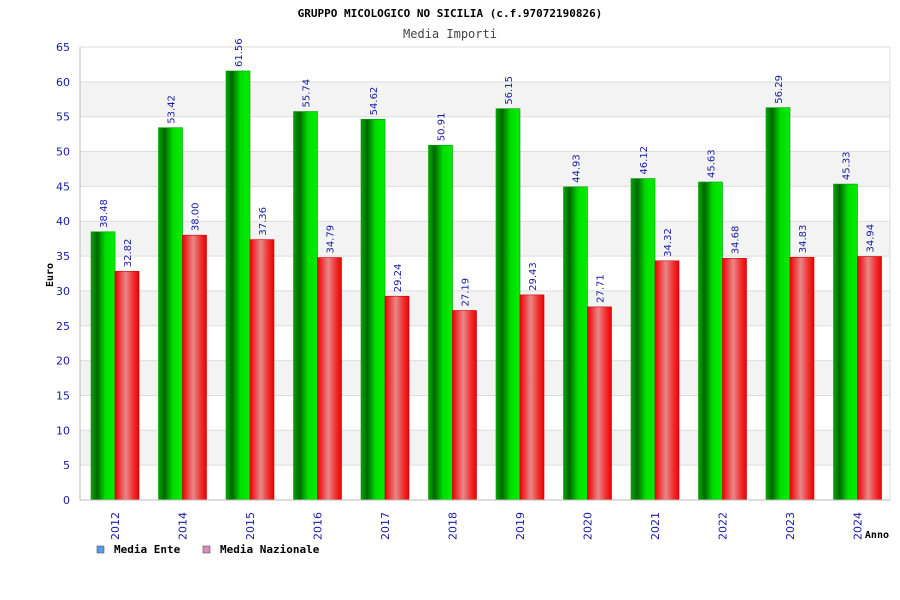 The image size is (900, 600). What do you see at coordinates (128, 253) in the screenshot?
I see `value-label: 32.82` at bounding box center [128, 253].